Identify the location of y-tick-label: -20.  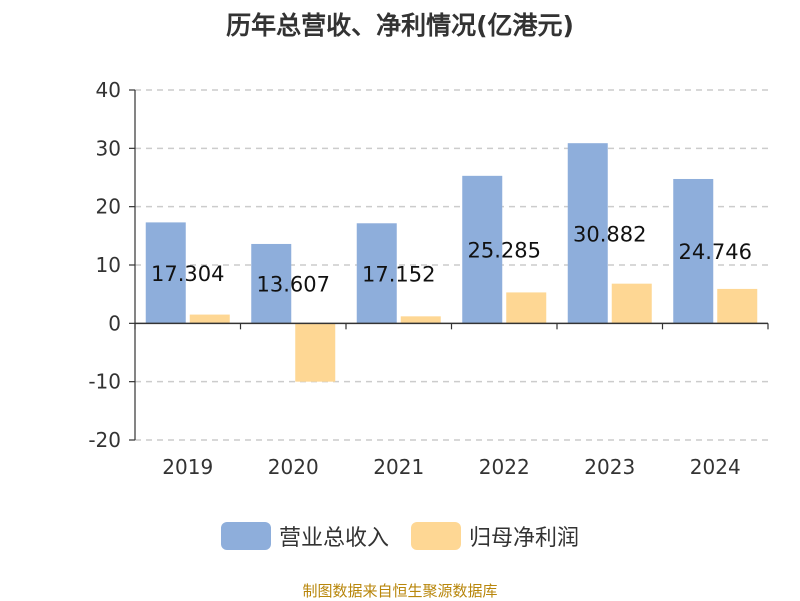
(104, 440).